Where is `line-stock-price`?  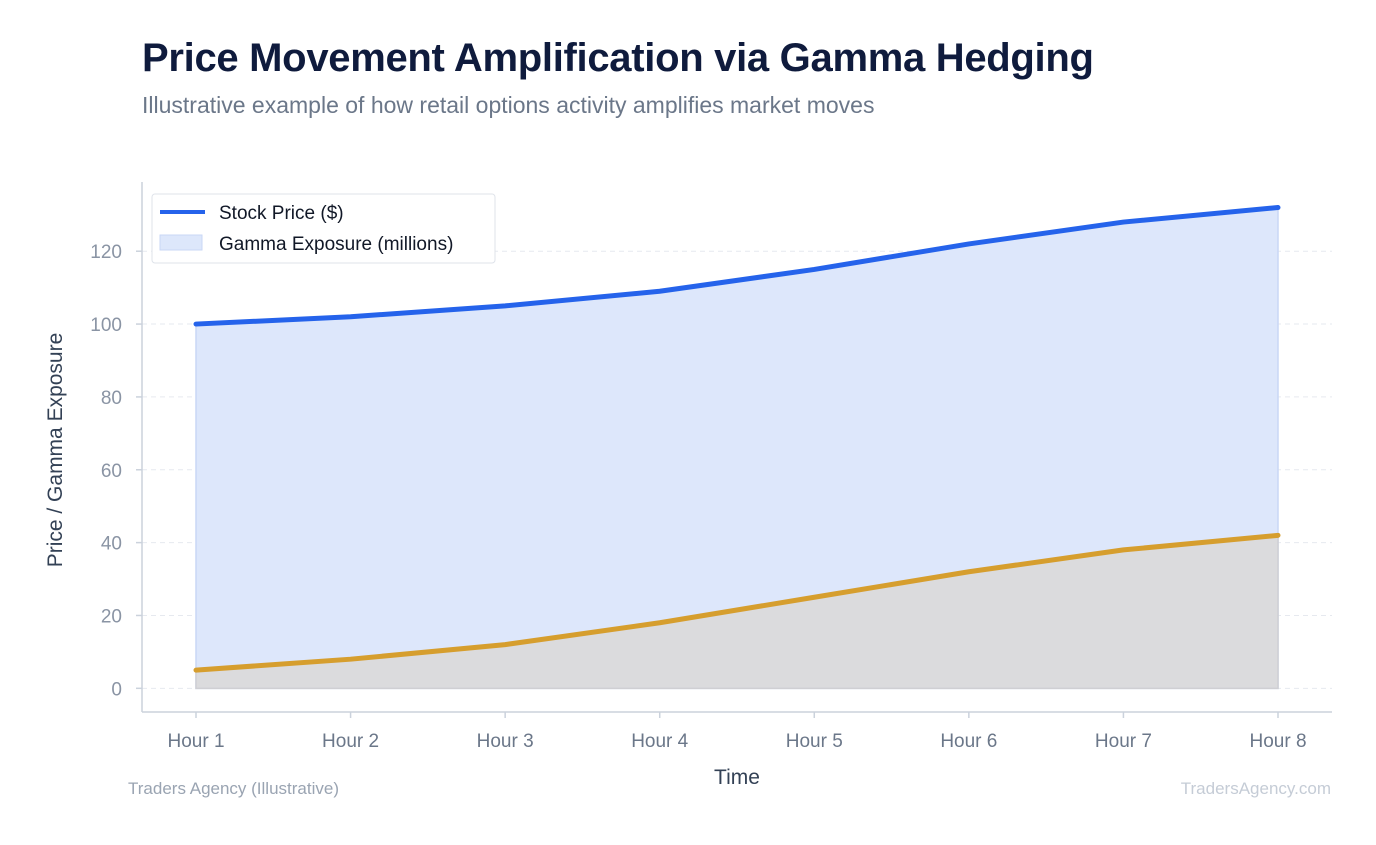
line-stock-price is located at coordinates (737, 265).